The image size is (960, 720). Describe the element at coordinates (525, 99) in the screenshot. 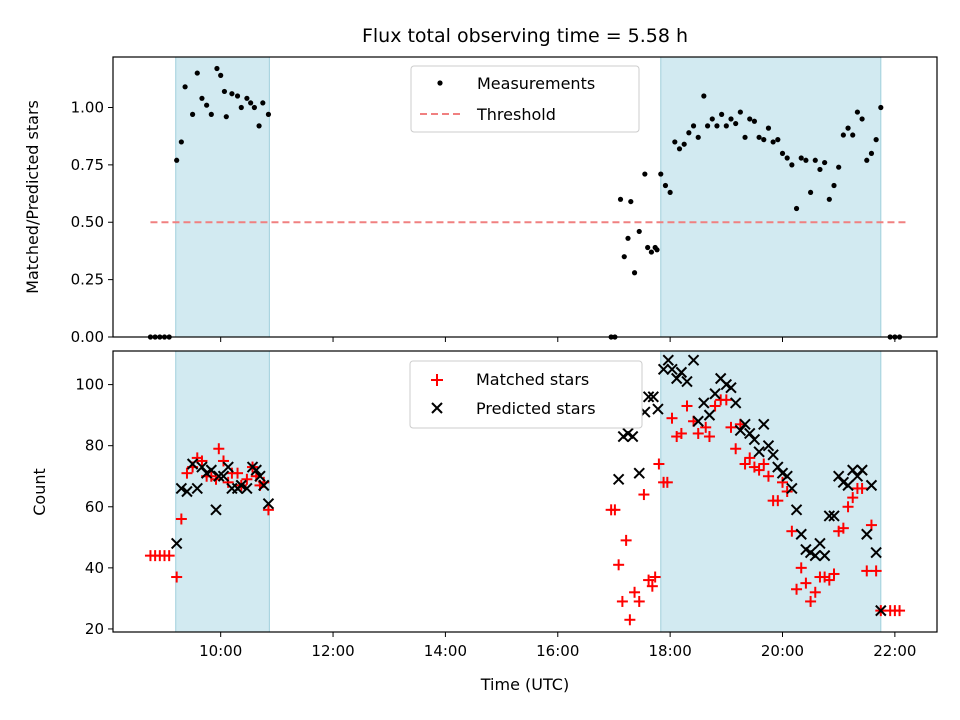

I see `top-legend: Measurements Threshold` at that location.